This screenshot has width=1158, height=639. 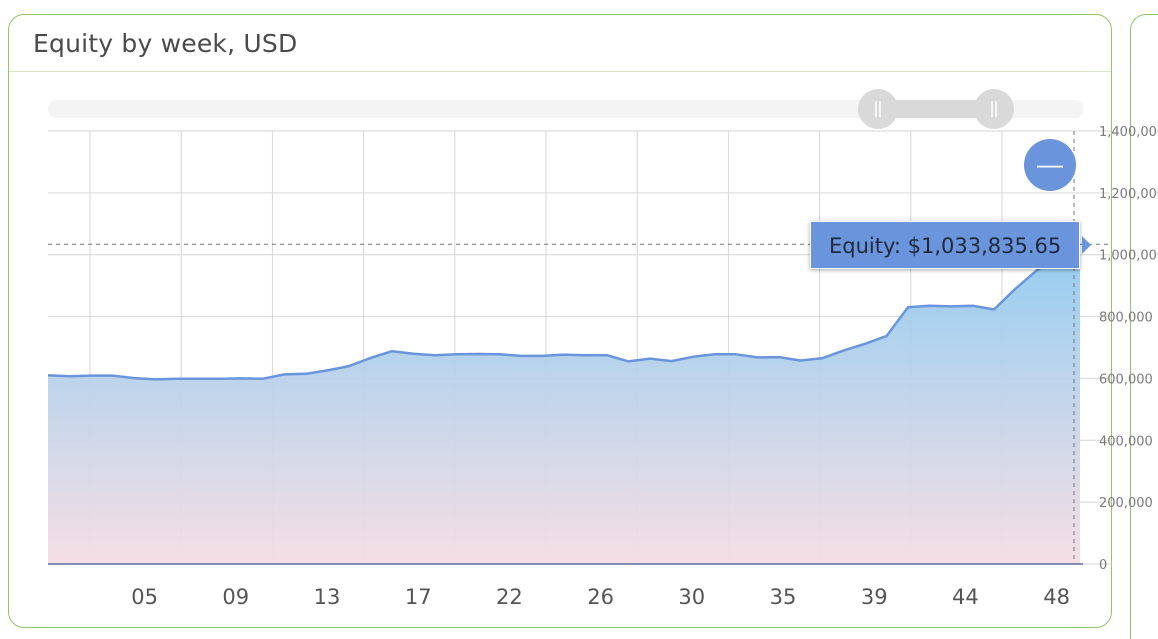 I want to click on x-tick-label: 09, so click(x=235, y=597).